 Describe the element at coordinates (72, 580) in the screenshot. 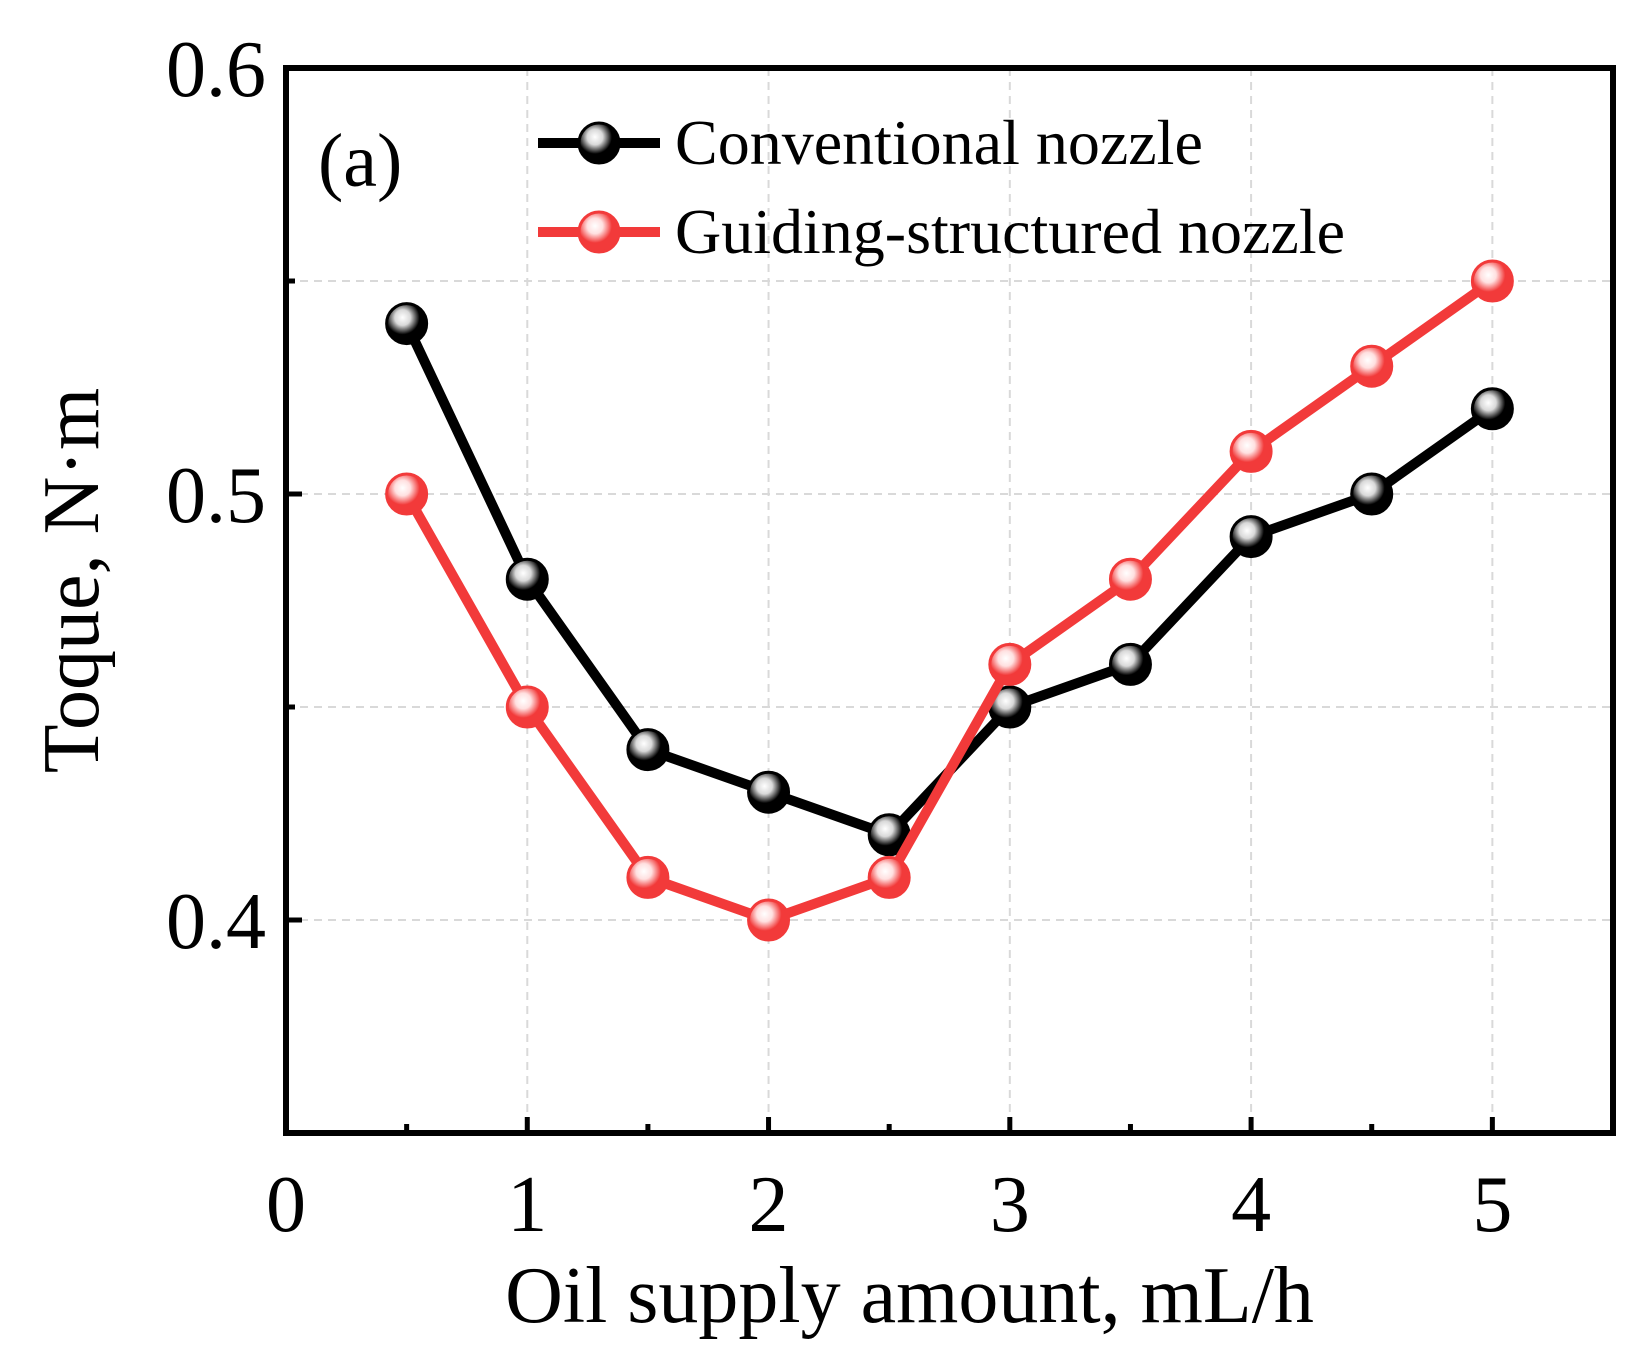

I see `y-axis-title: Toque, N·m` at that location.